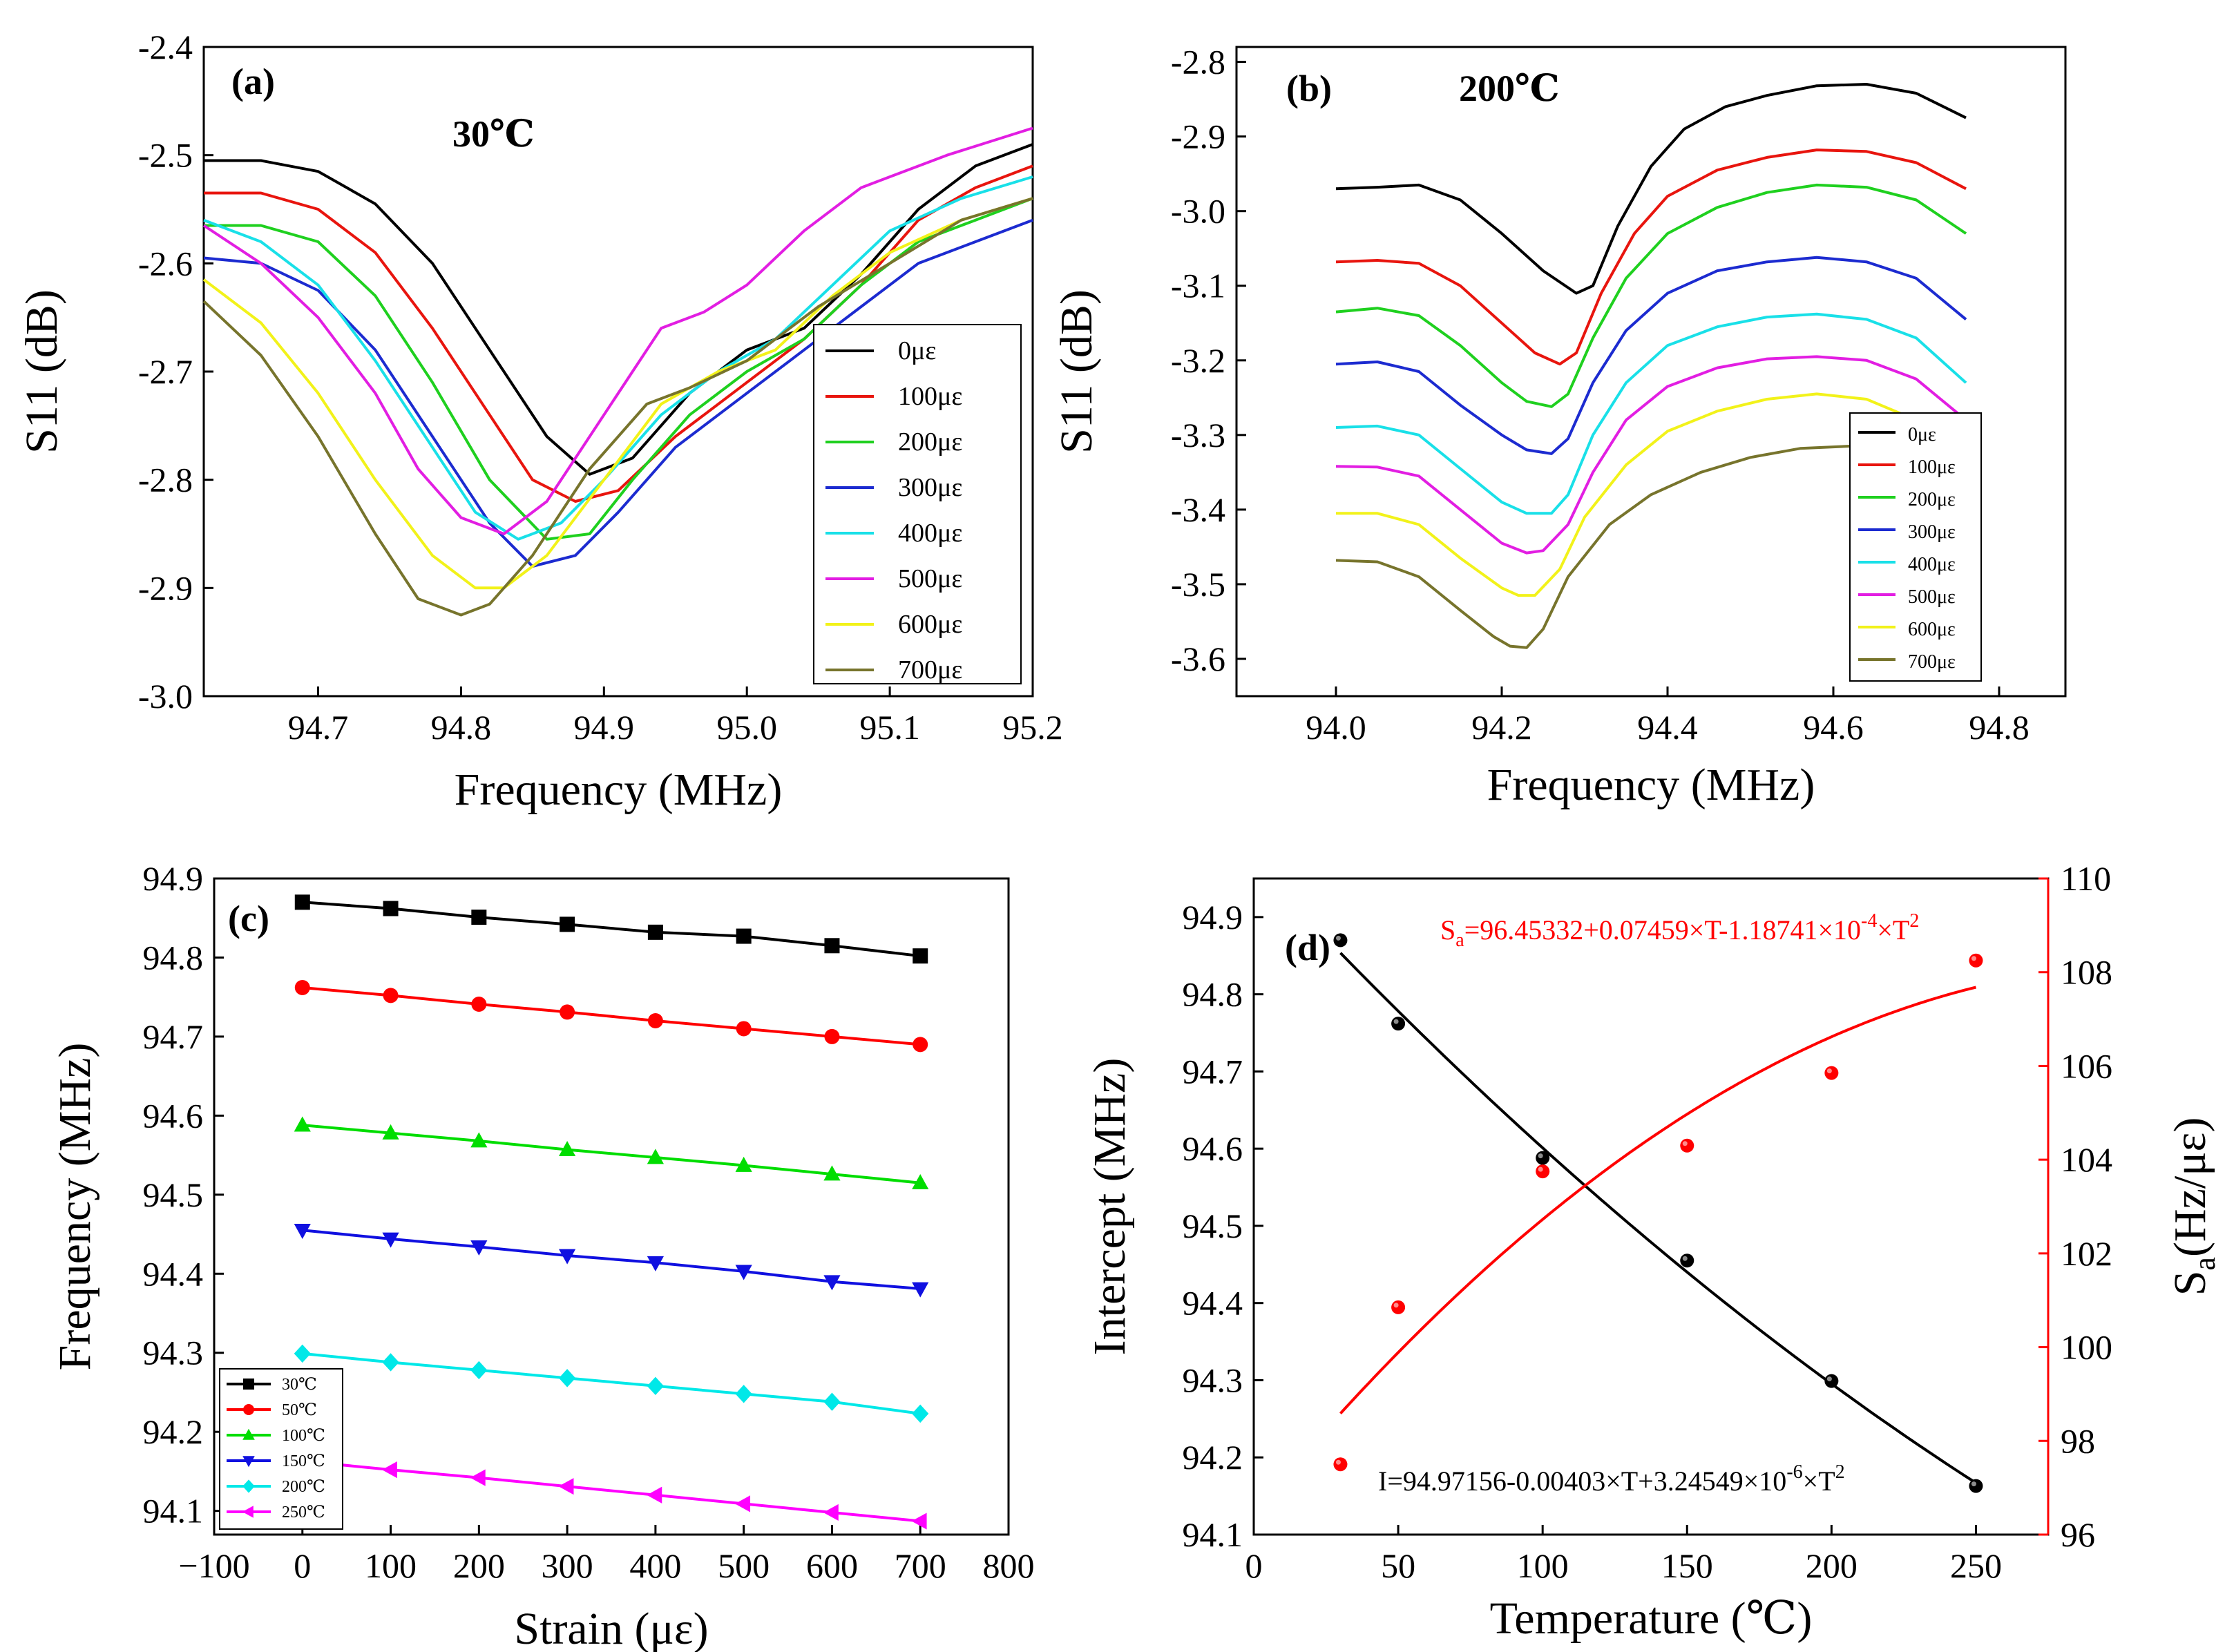 This screenshot has width=2225, height=1652. What do you see at coordinates (930, 533) in the screenshot?
I see `a-legend-label: 400με` at bounding box center [930, 533].